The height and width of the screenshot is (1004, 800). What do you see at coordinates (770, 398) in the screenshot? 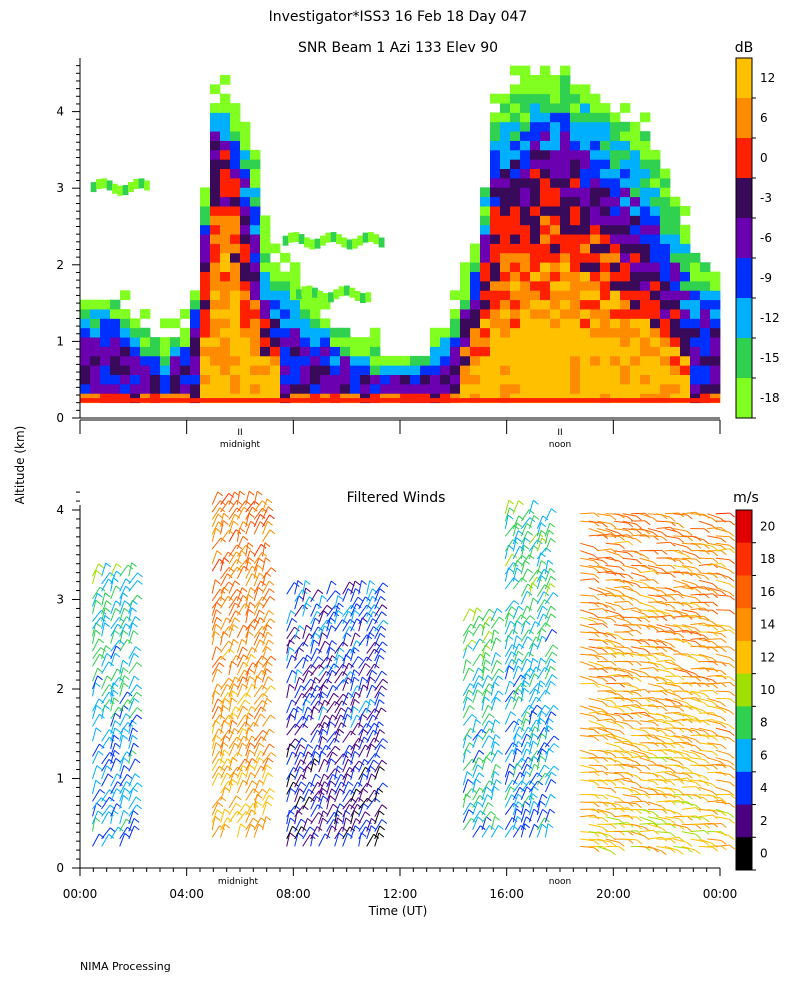
I see `snr-colorbar-label: -18` at bounding box center [770, 398].